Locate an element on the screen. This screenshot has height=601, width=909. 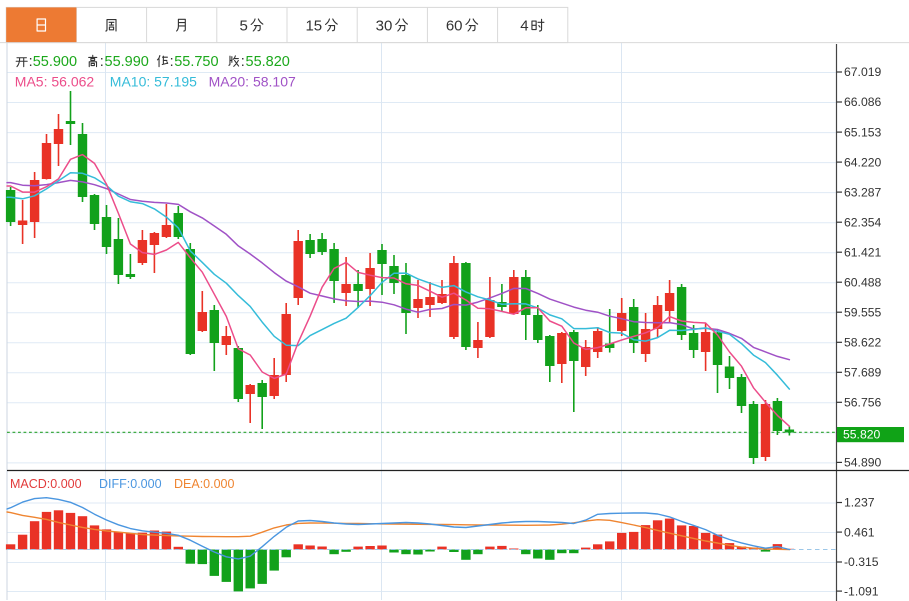
svg-text: 67.019 is located at coordinates (862, 72).